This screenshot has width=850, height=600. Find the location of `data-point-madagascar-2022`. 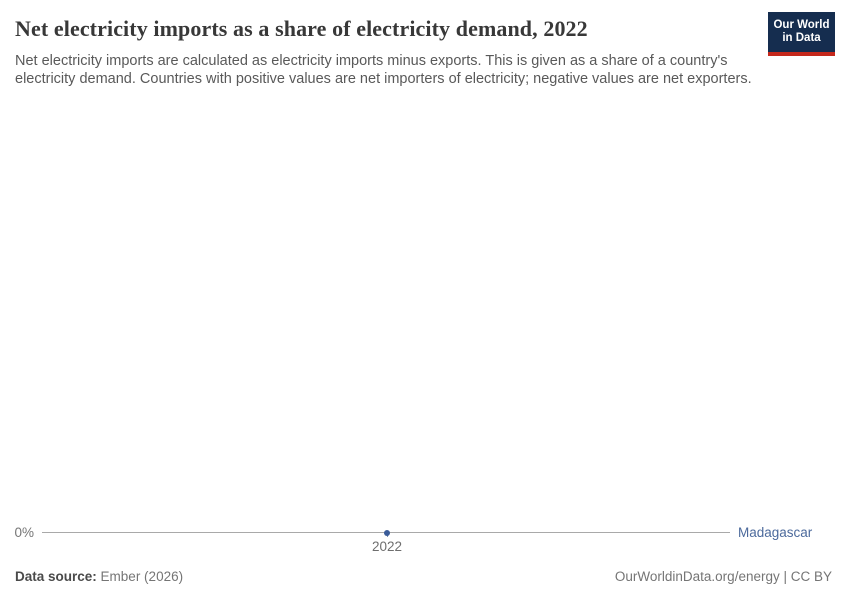

data-point-madagascar-2022 is located at coordinates (387, 532).